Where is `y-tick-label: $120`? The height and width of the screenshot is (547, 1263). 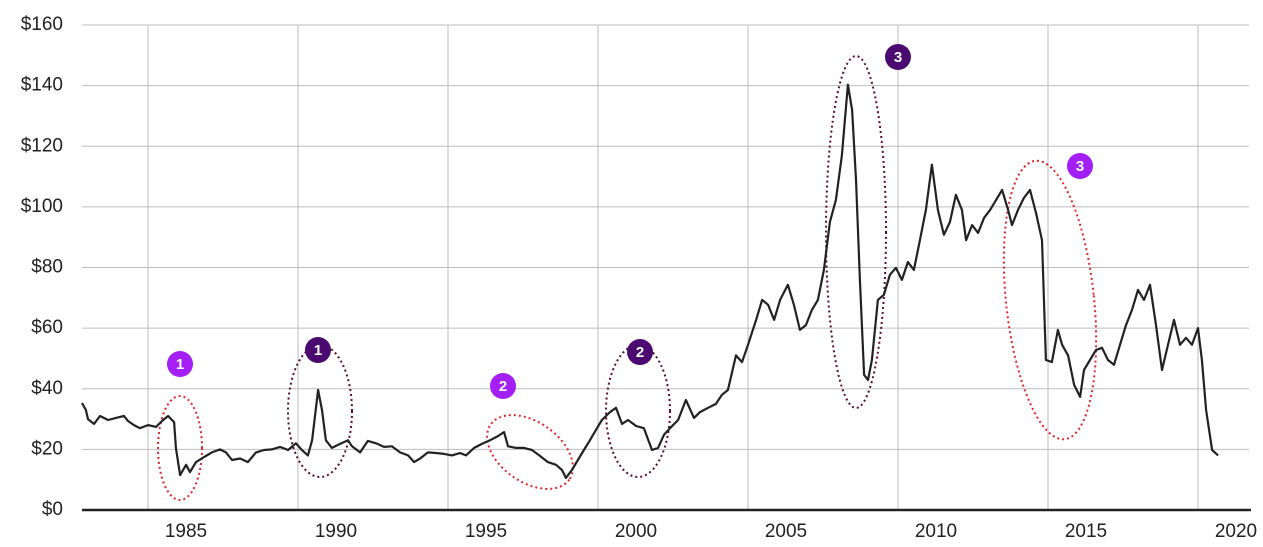
y-tick-label: $120 is located at coordinates (42, 145).